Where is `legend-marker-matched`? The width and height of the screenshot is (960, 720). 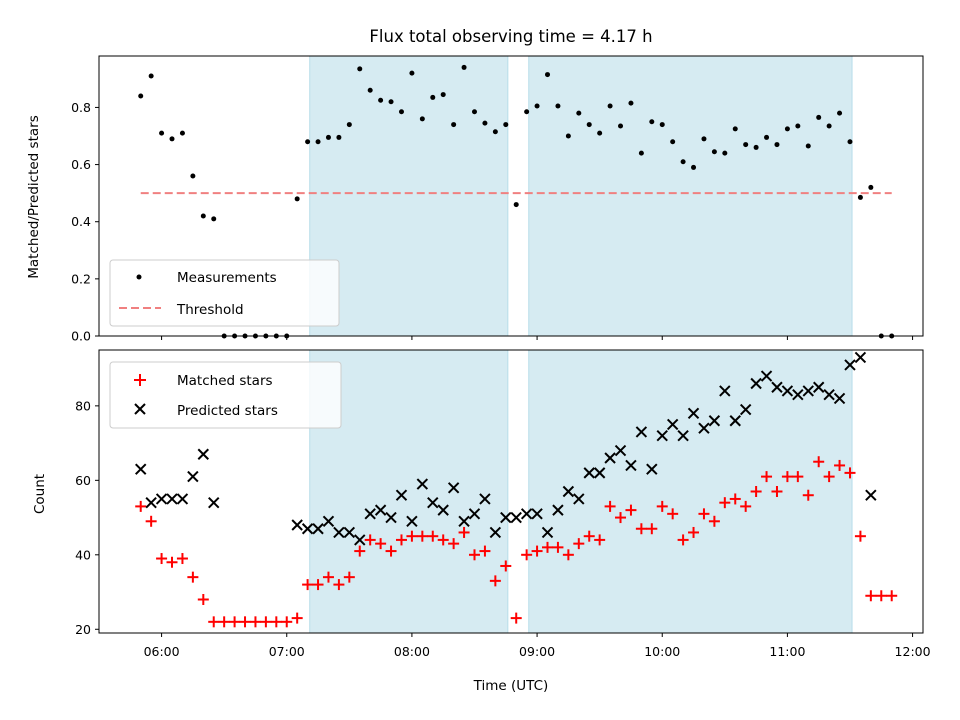
legend-marker-matched is located at coordinates (140, 380).